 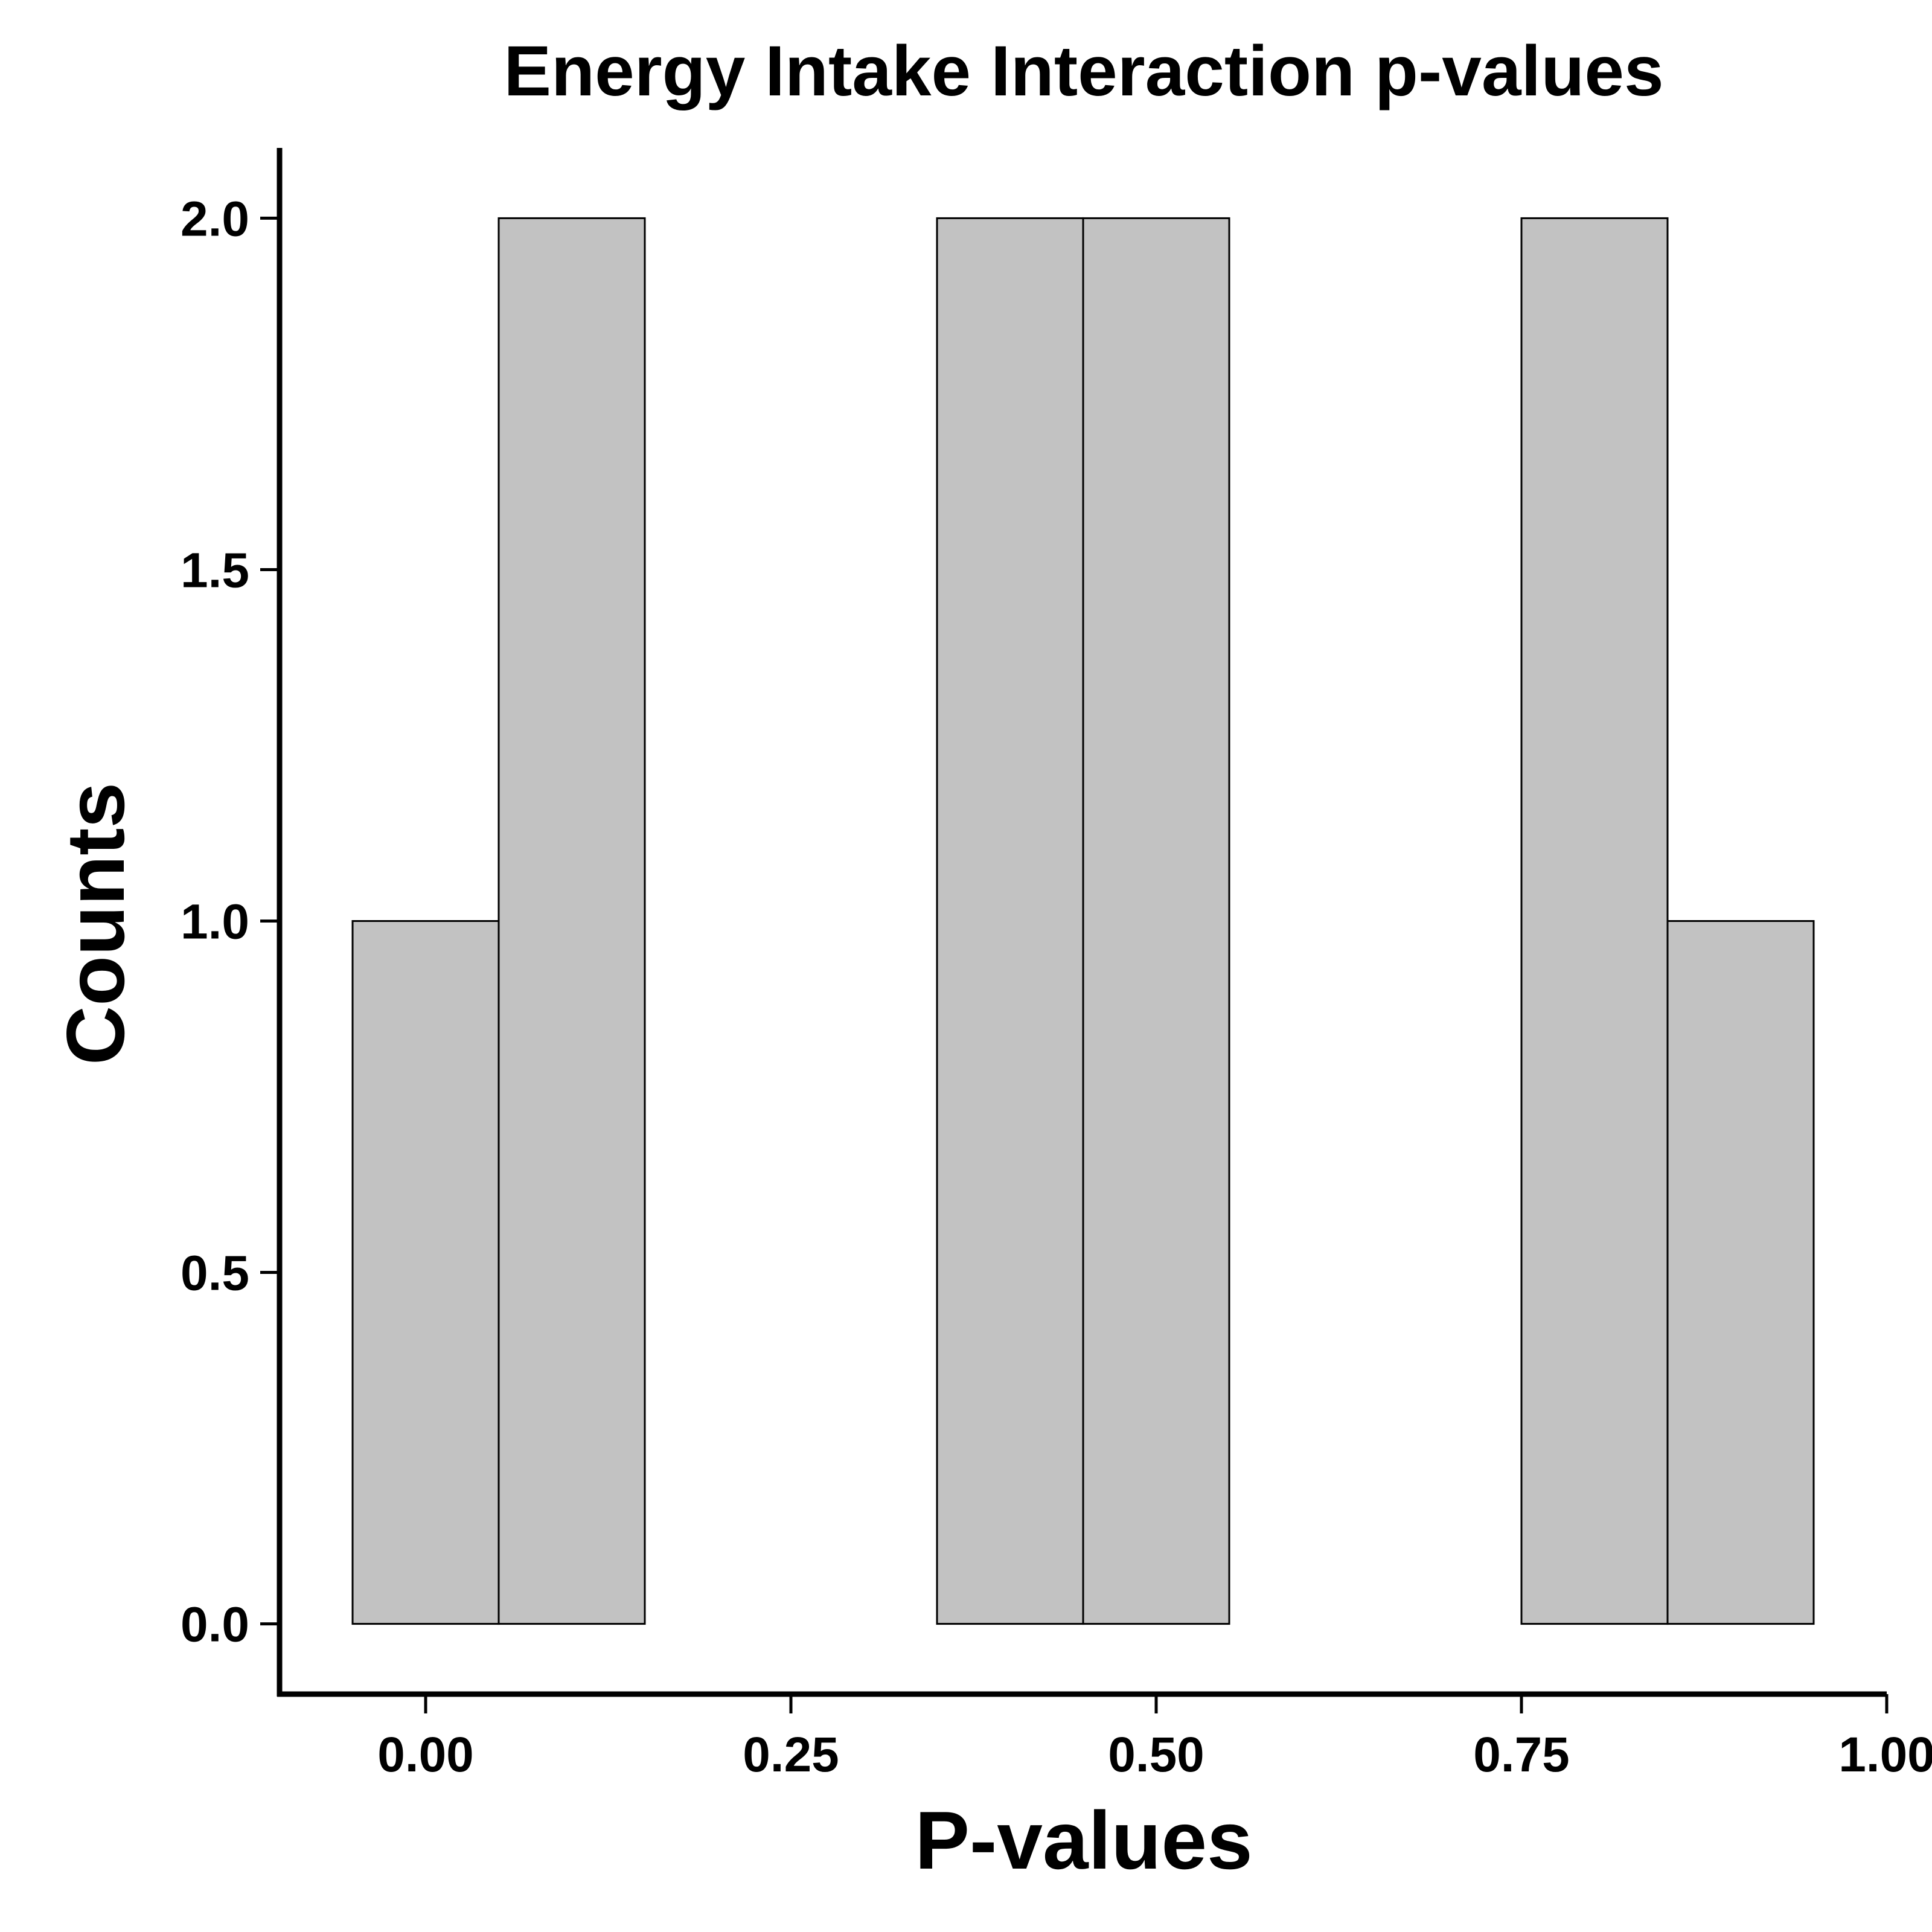 I want to click on y-tick-label-0: 0.0, so click(x=215, y=1625).